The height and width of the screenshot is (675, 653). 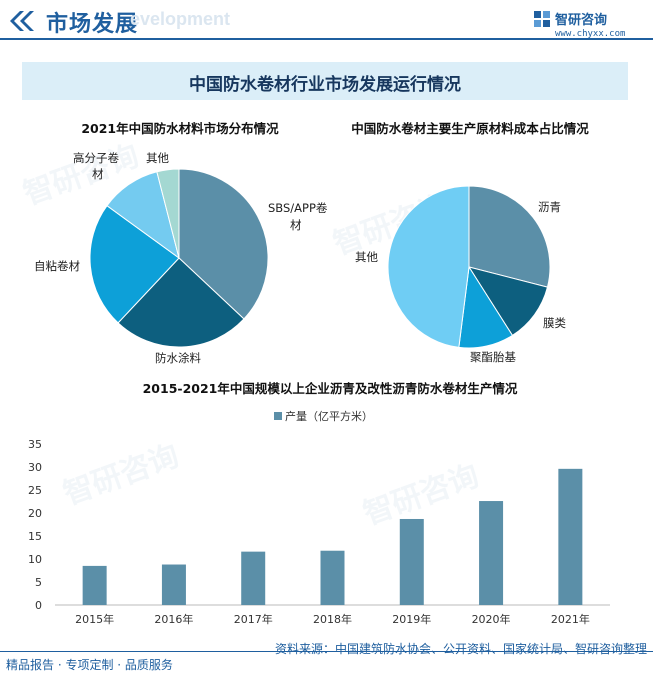 What do you see at coordinates (92, 24) in the screenshot?
I see `section-title: 市场发展` at bounding box center [92, 24].